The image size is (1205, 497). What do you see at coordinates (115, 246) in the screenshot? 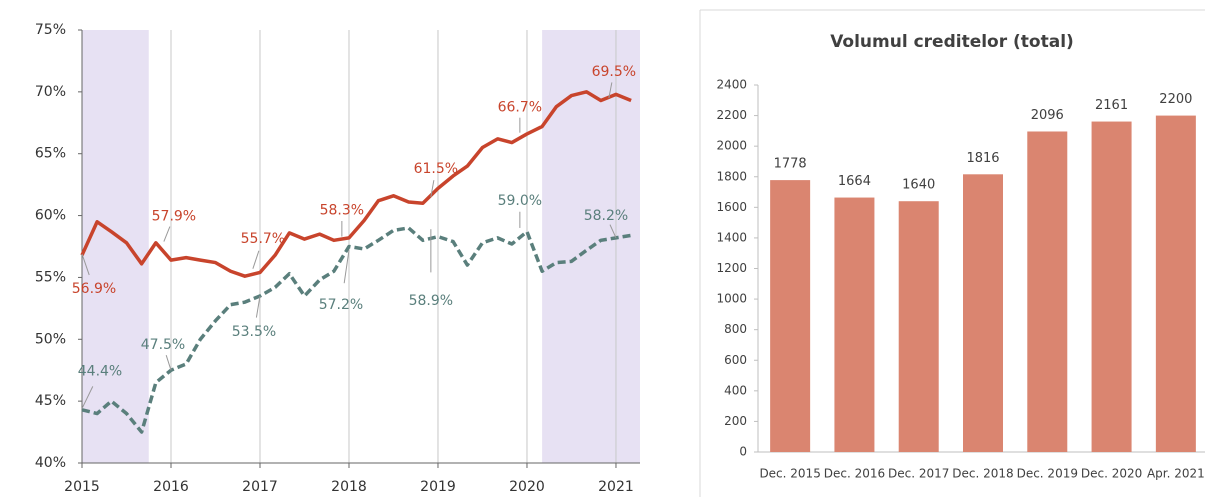
I see `shaded-period` at bounding box center [115, 246].